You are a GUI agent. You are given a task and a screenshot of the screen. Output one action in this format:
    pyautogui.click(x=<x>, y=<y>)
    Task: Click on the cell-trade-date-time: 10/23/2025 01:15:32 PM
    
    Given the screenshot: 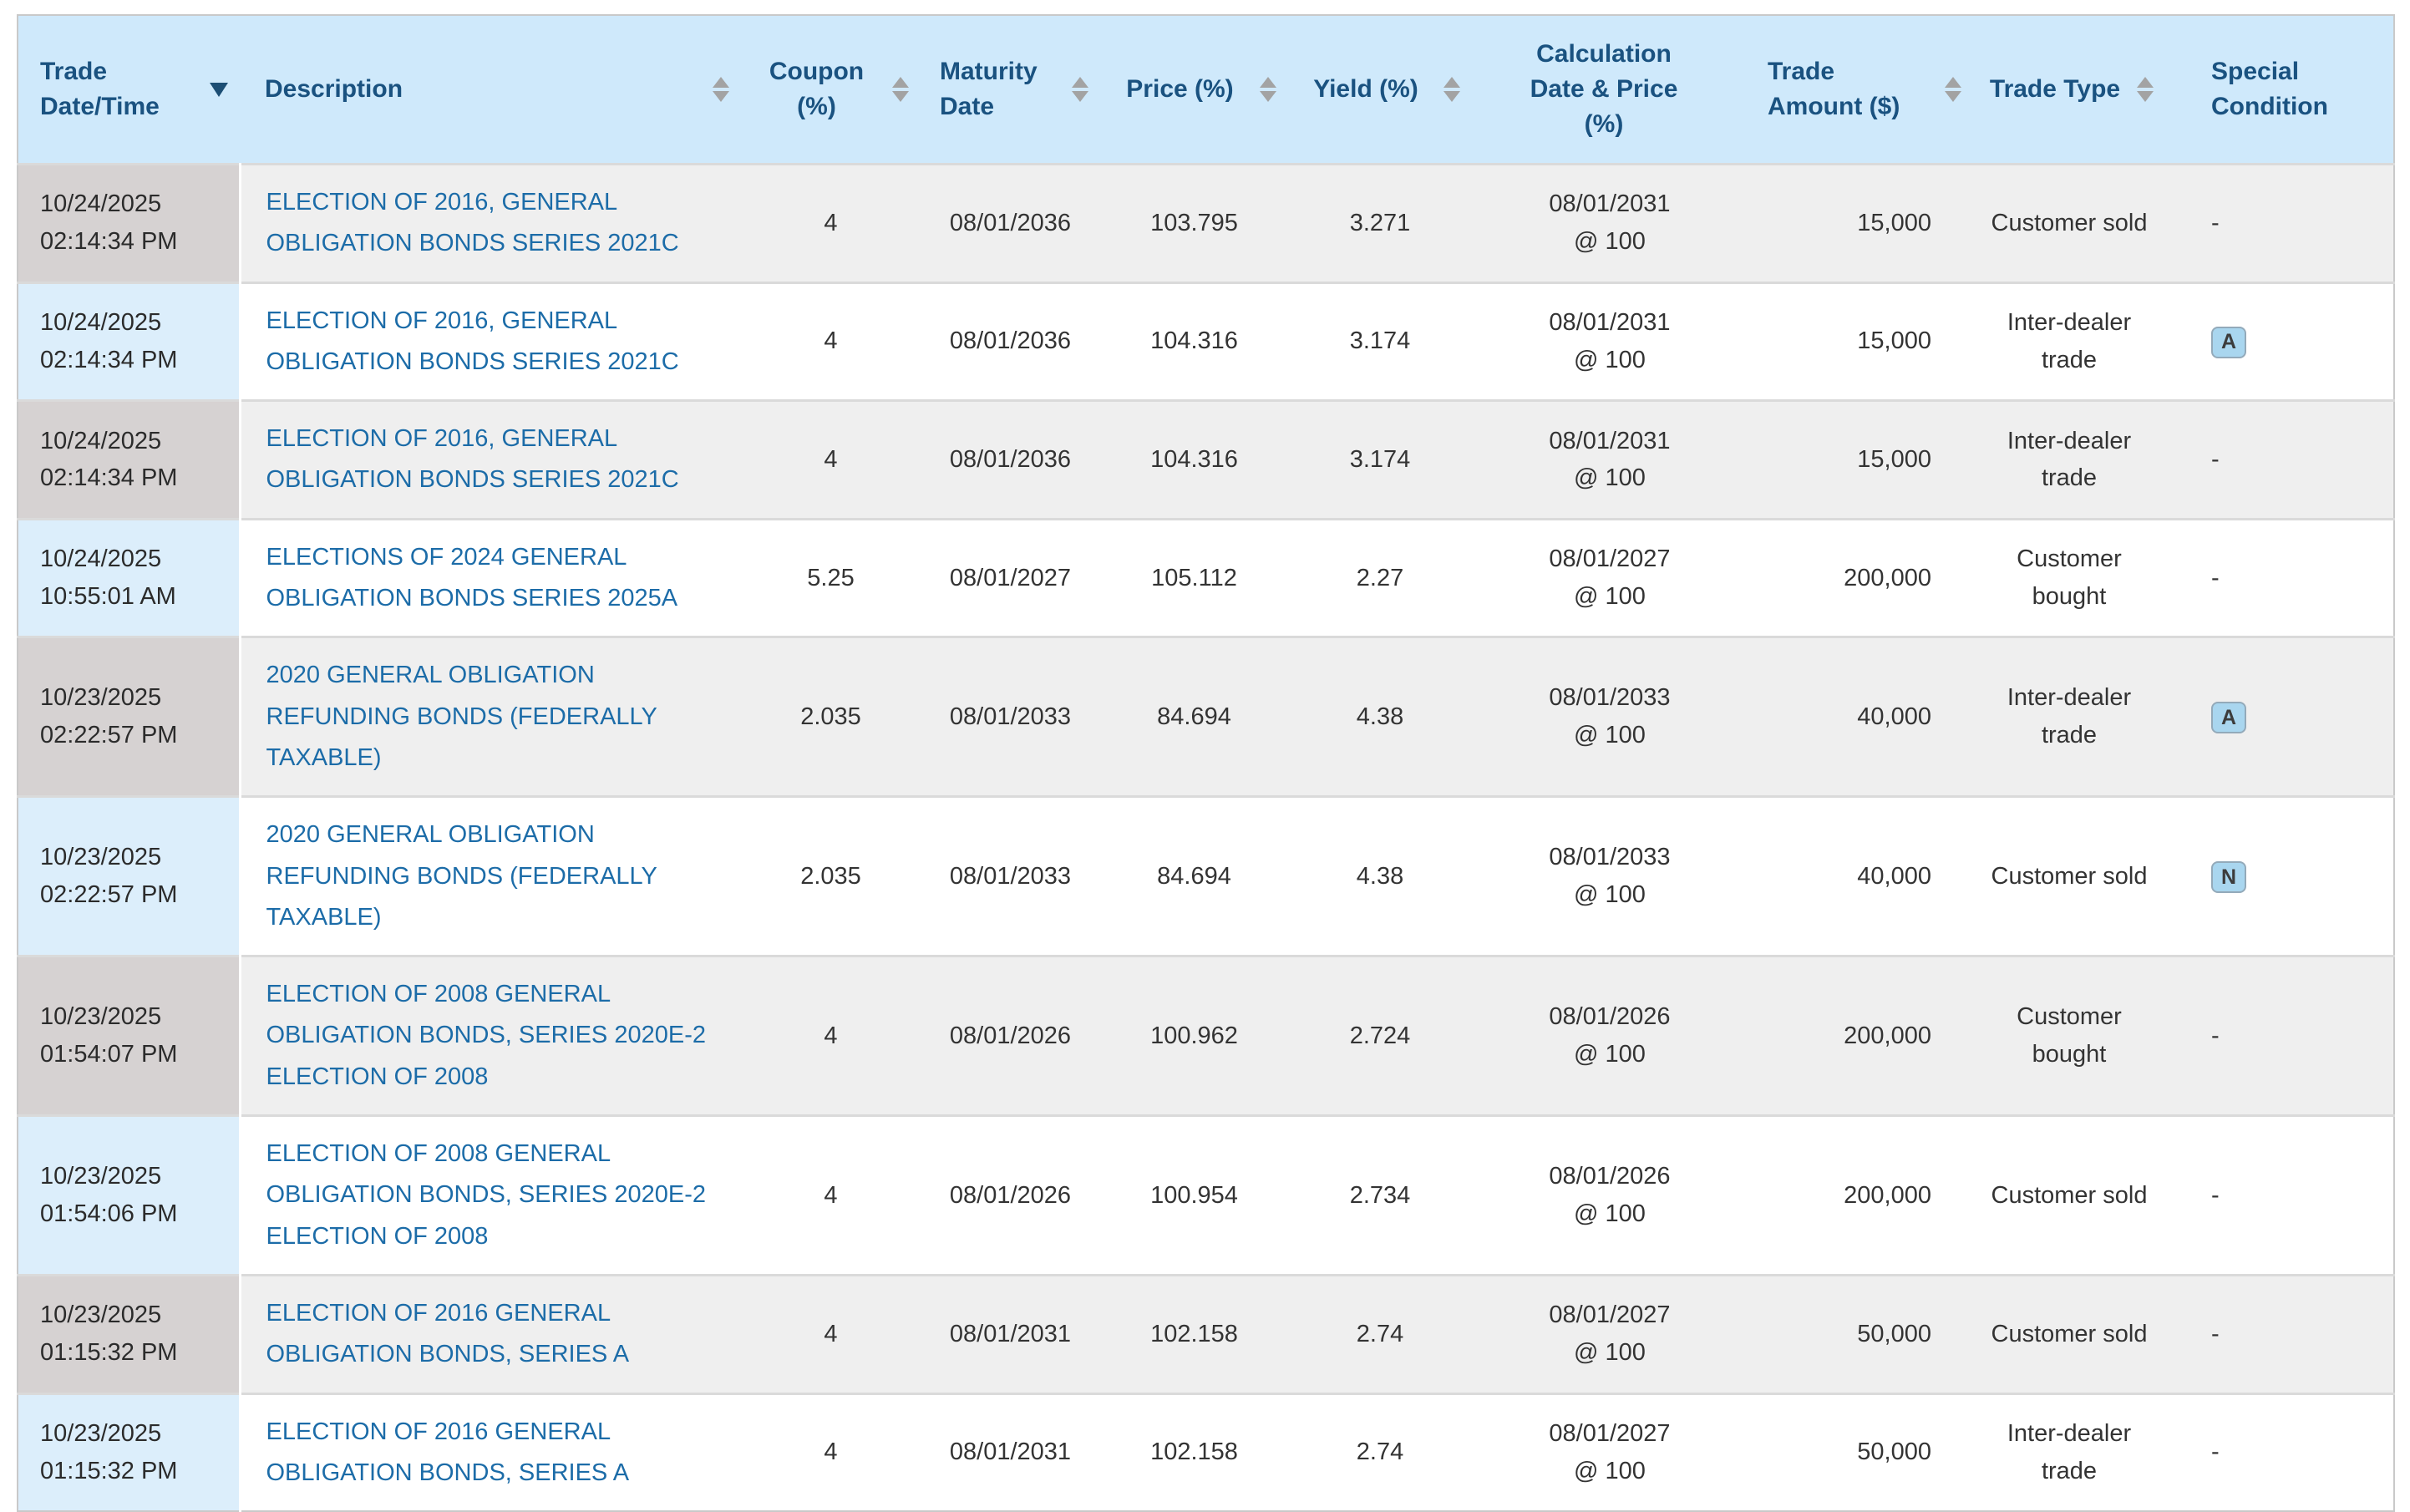 What is the action you would take?
    pyautogui.click(x=129, y=1333)
    